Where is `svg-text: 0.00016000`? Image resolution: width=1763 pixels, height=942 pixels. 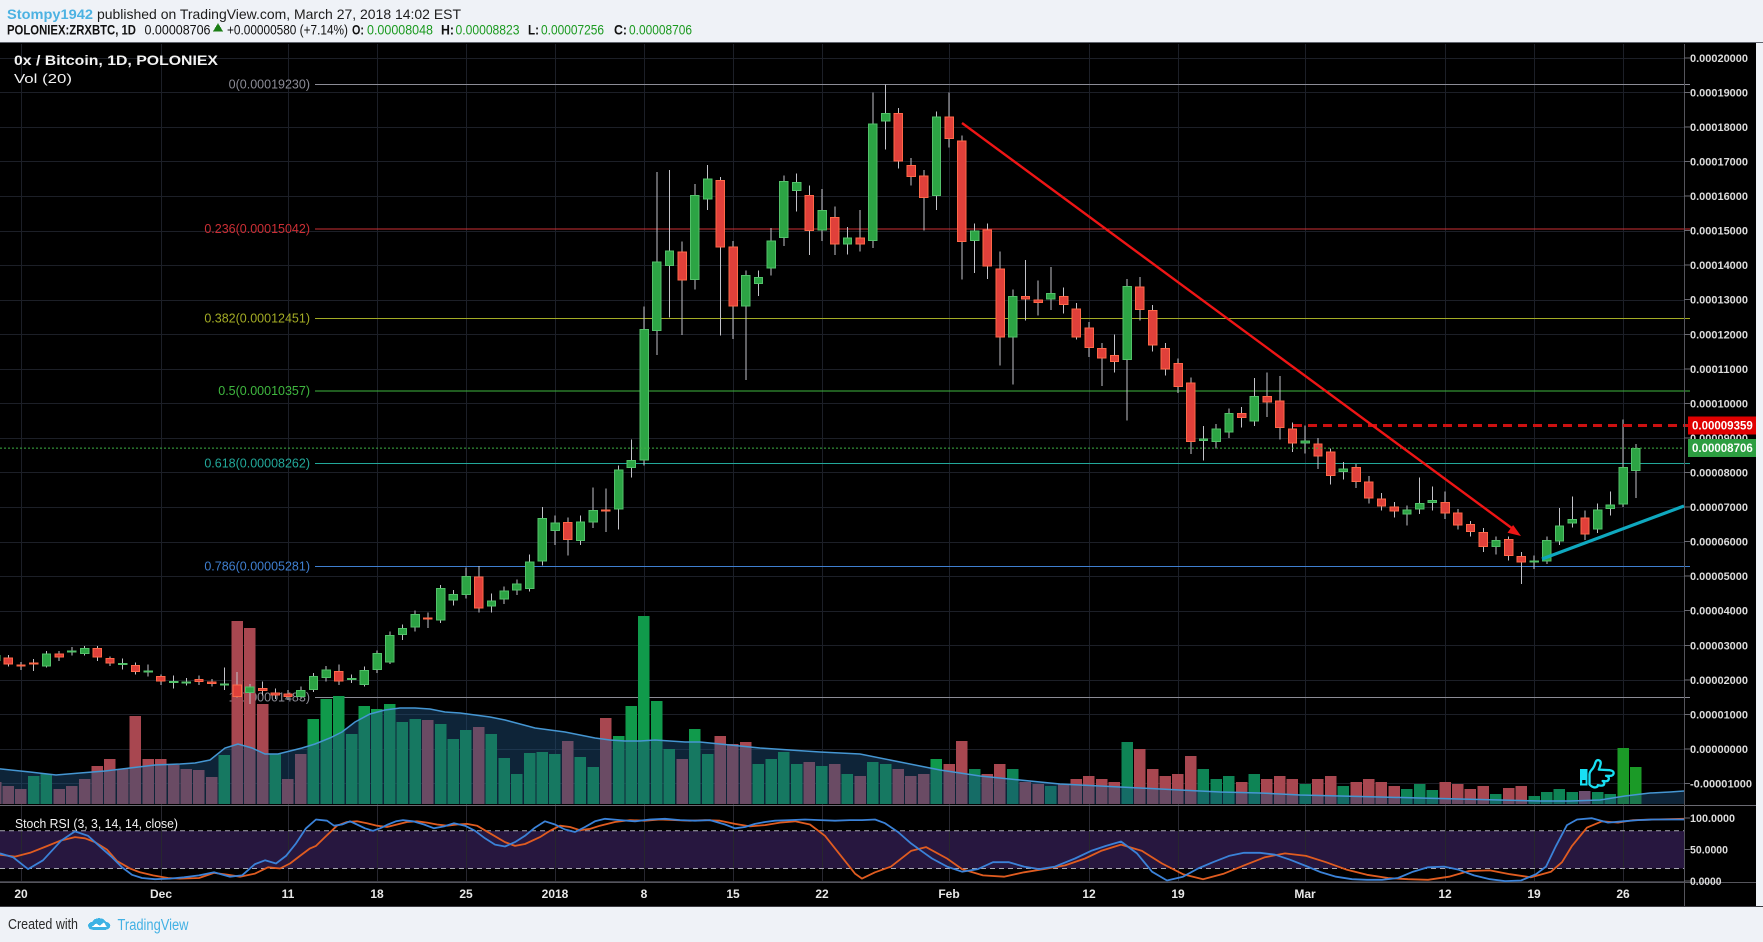
svg-text: 0.00016000 is located at coordinates (1719, 197).